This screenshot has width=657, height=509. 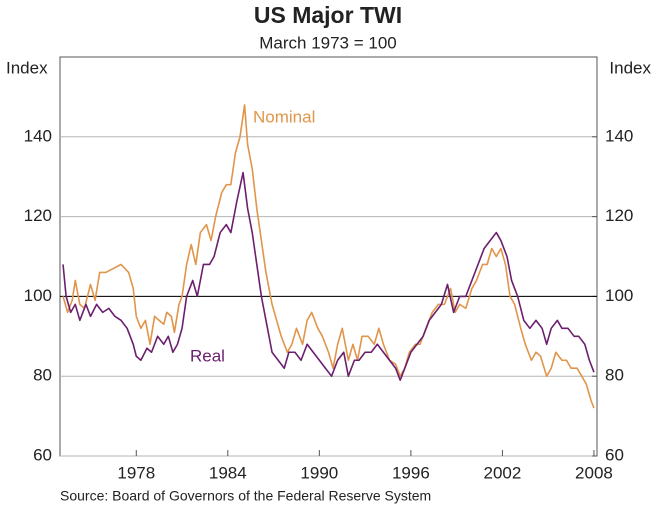 I want to click on x-tick-label: 2002, so click(x=503, y=472).